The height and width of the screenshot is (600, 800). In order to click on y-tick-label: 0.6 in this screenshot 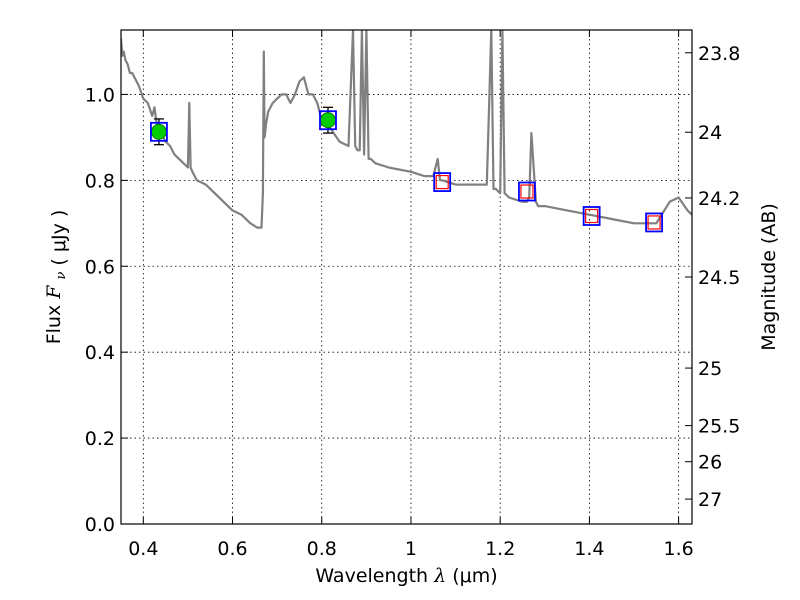, I will do `click(100, 267)`.